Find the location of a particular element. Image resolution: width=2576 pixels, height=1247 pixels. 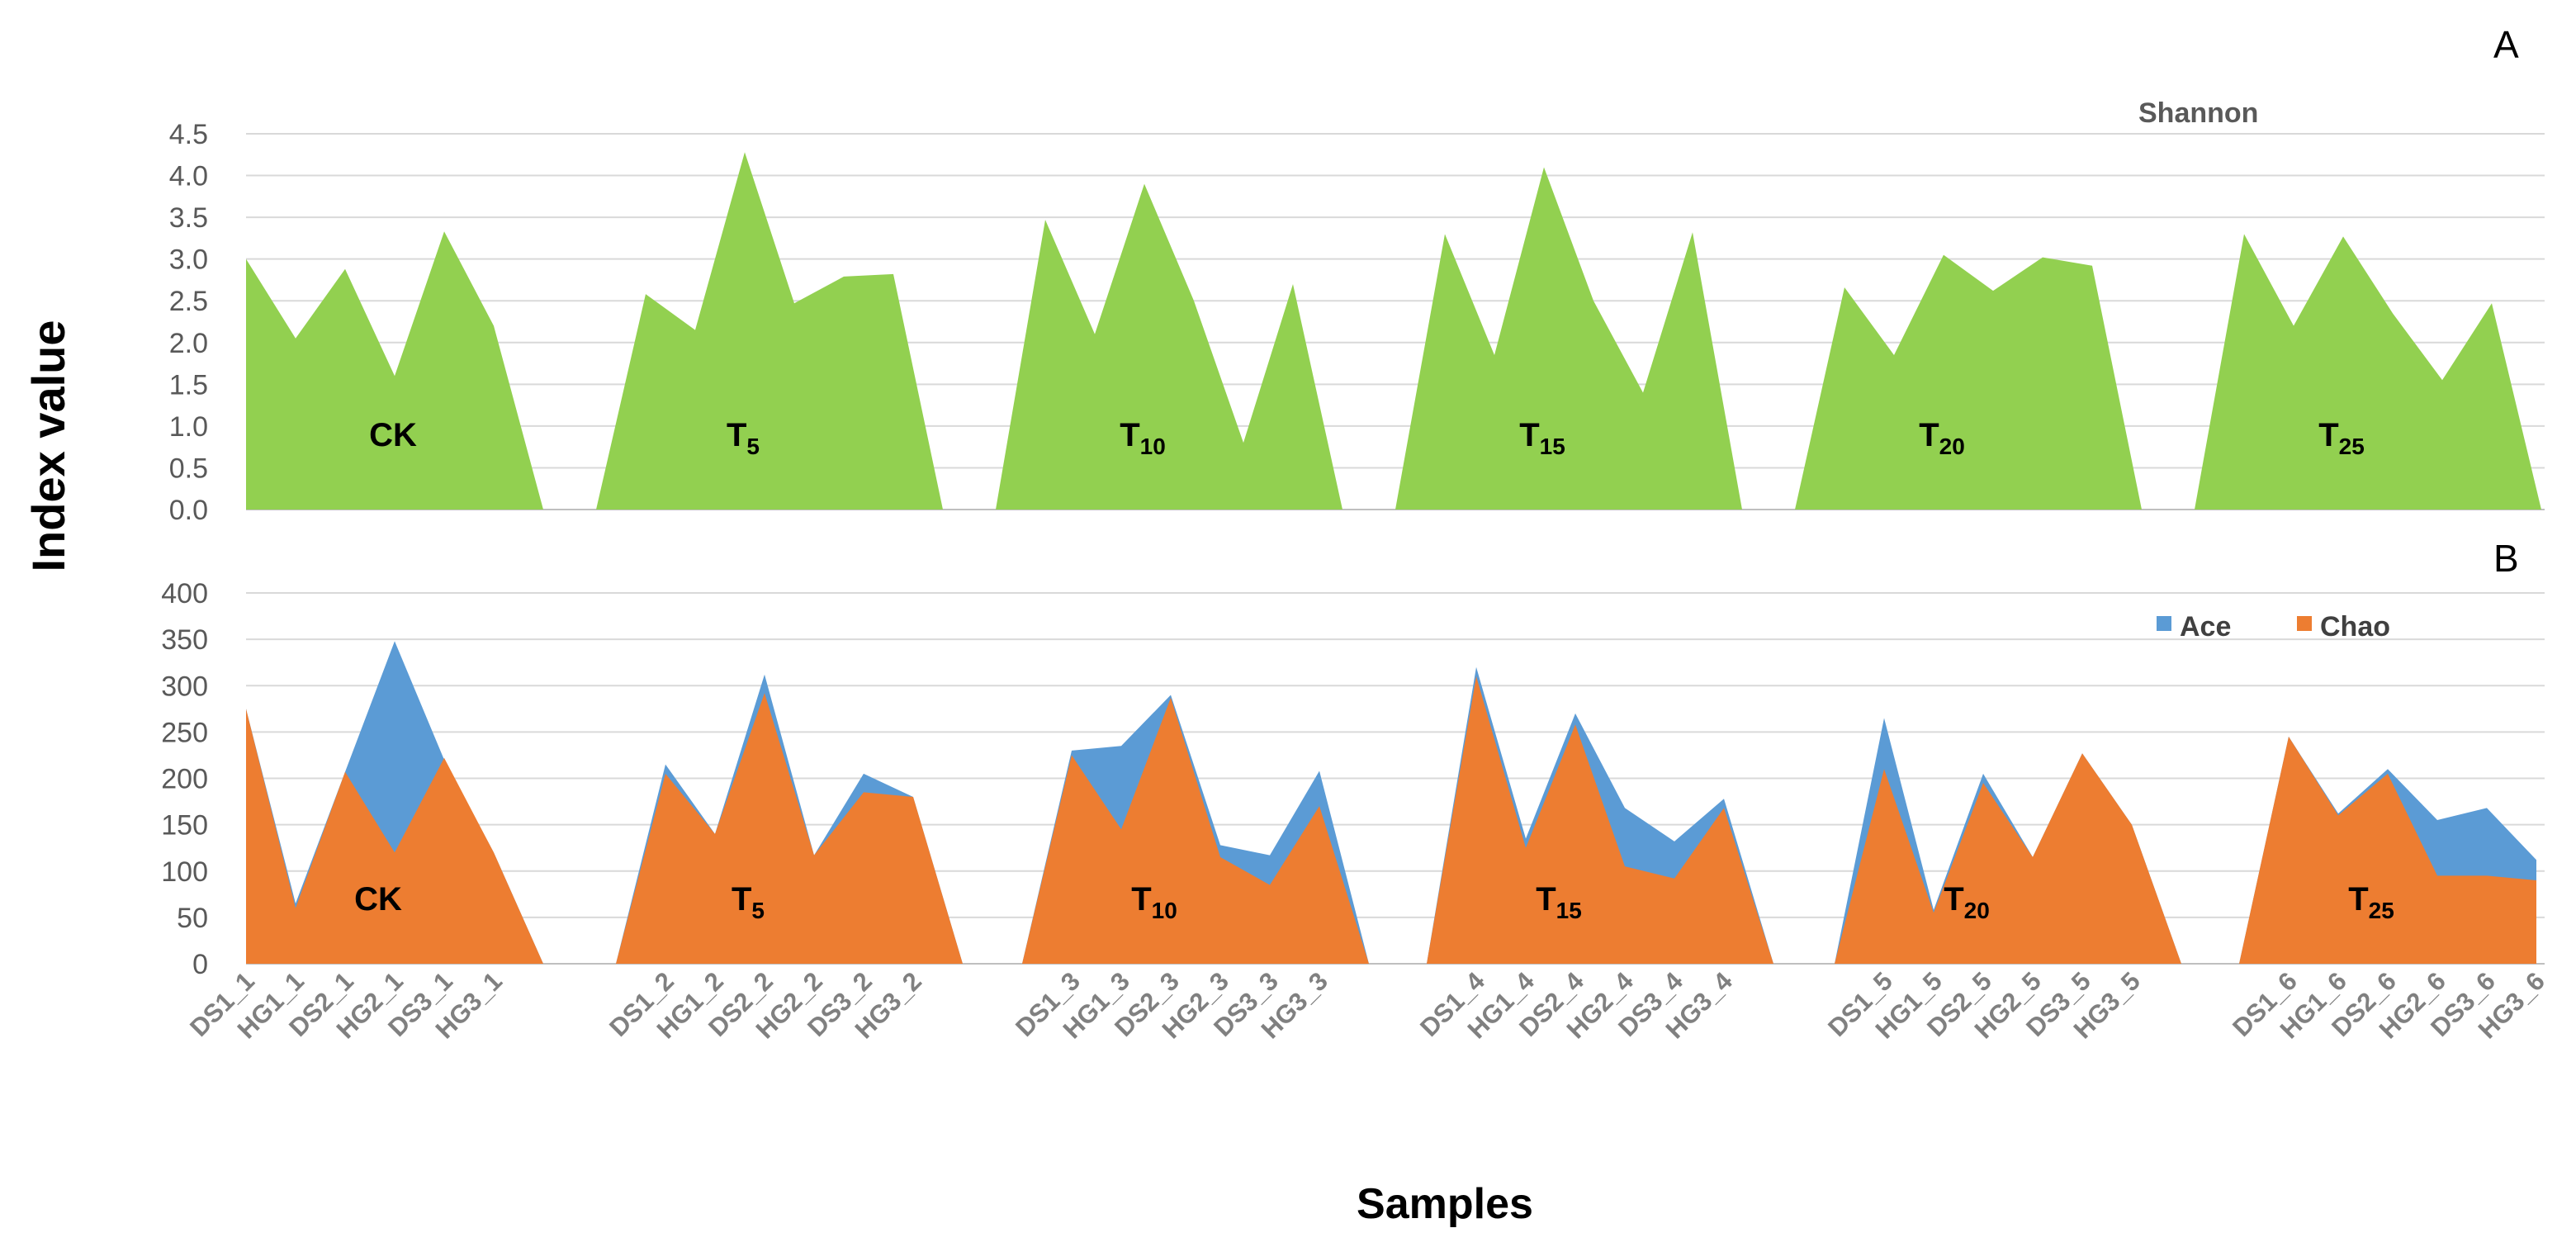

legend: Ace Chao is located at coordinates (2273, 626).